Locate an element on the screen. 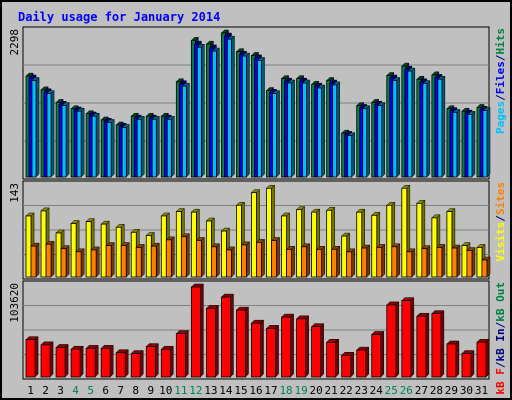 This screenshot has width=512, height=400. y-max-label-pages-files-hits: 2298 is located at coordinates (14, 42).